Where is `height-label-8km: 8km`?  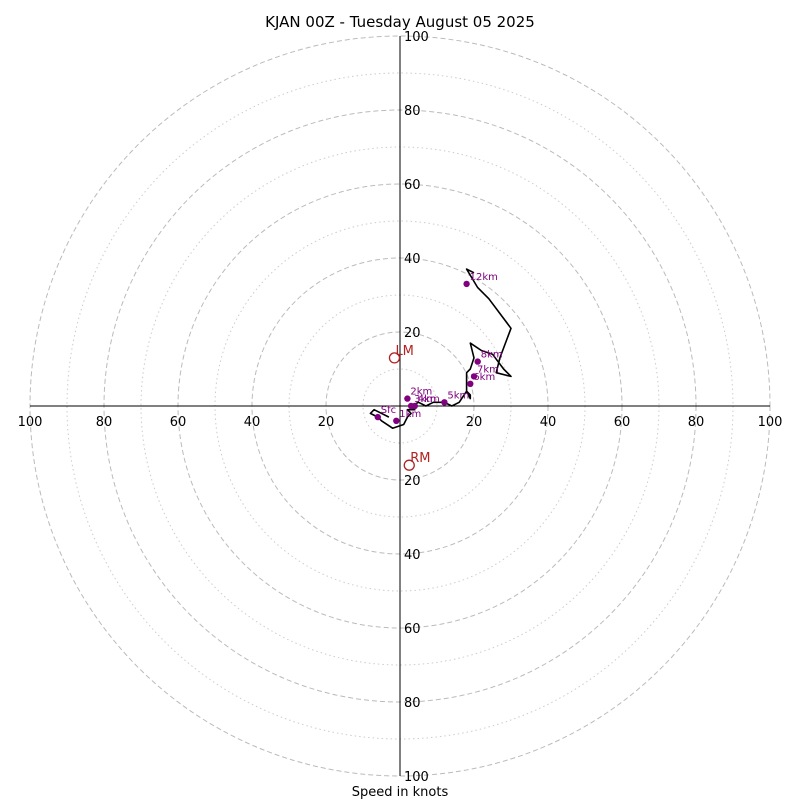 height-label-8km: 8km is located at coordinates (492, 355).